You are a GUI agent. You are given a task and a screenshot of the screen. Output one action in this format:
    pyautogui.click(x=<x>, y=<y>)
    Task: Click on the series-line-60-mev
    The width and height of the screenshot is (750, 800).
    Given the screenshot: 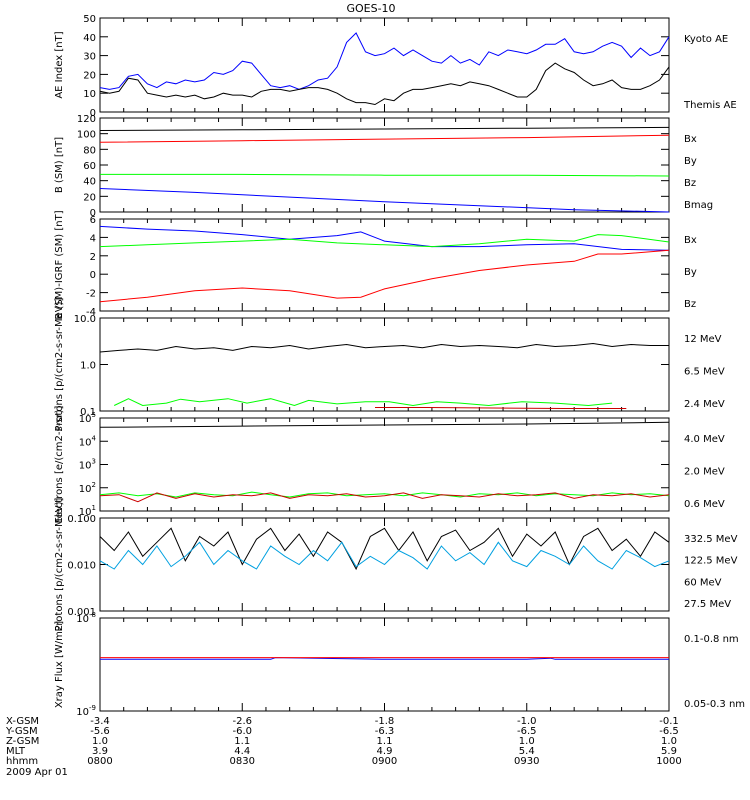 What is the action you would take?
    pyautogui.click(x=384, y=555)
    